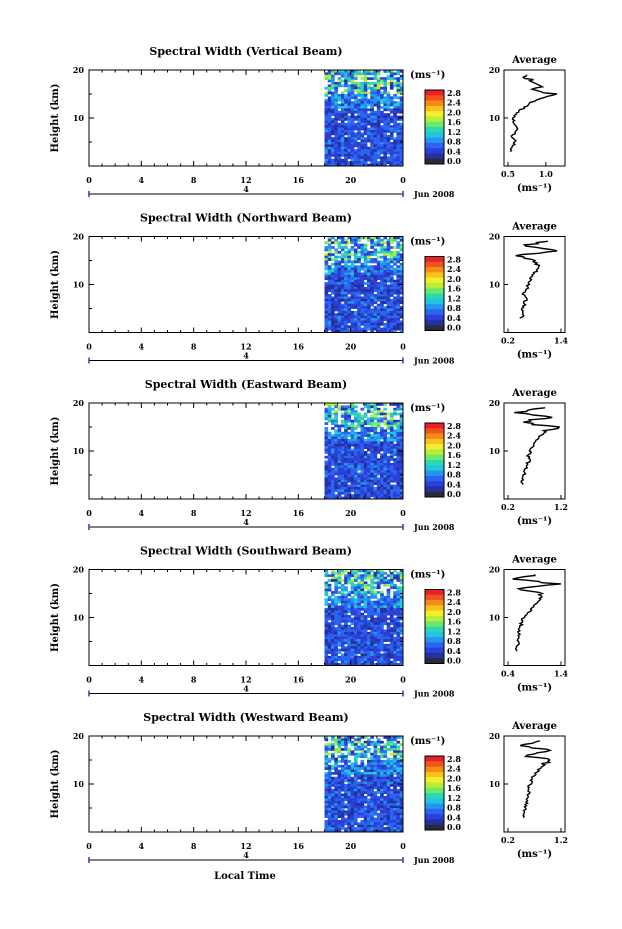  What do you see at coordinates (142, 513) in the screenshot?
I see `x-tick-label: 4` at bounding box center [142, 513].